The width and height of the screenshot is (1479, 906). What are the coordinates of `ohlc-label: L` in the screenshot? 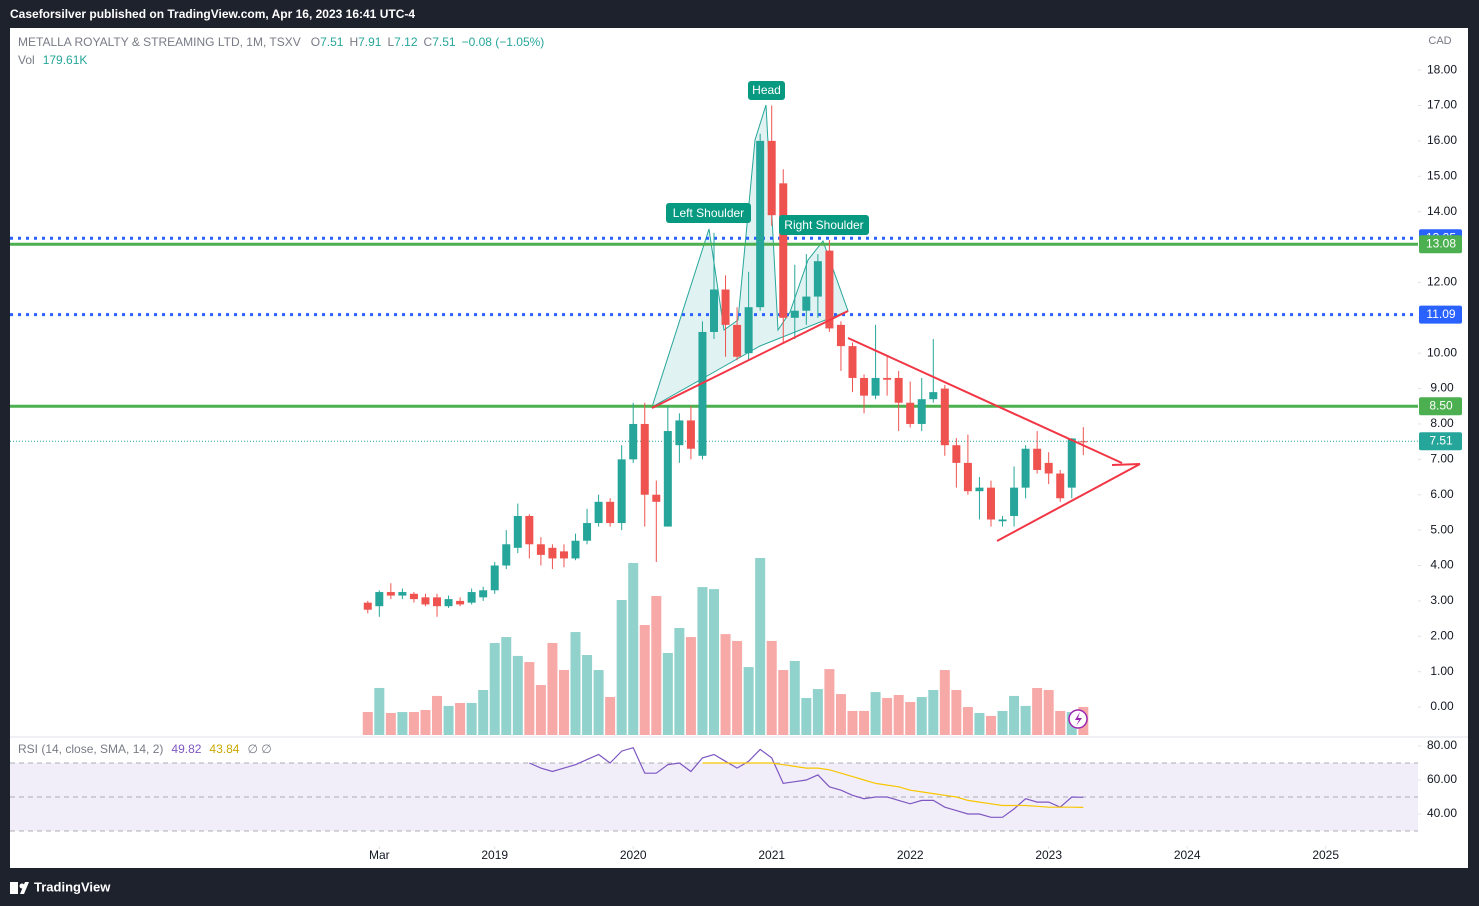 It's located at (390, 42).